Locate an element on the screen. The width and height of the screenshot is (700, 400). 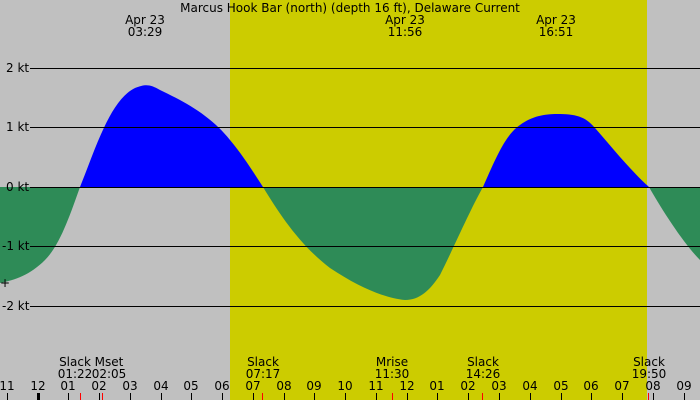
y-label-1kt: 1 kt is located at coordinates (17, 127).